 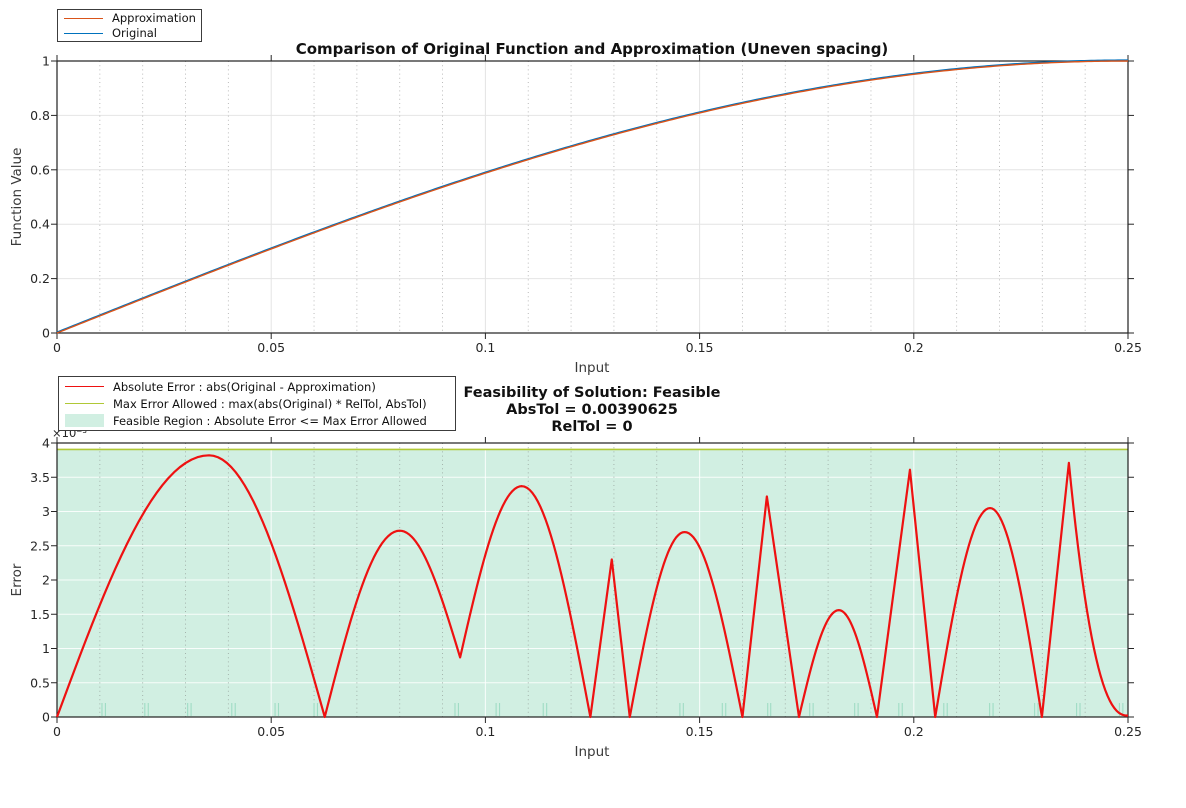 I want to click on legend-item-approximation: Approximation, so click(x=129, y=18).